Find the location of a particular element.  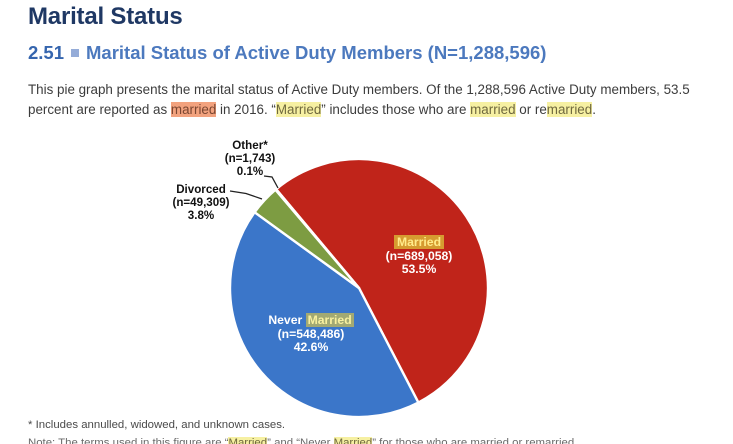

pie-label-divorced: Divorced (n=49,309) 3.8% is located at coordinates (201, 203).